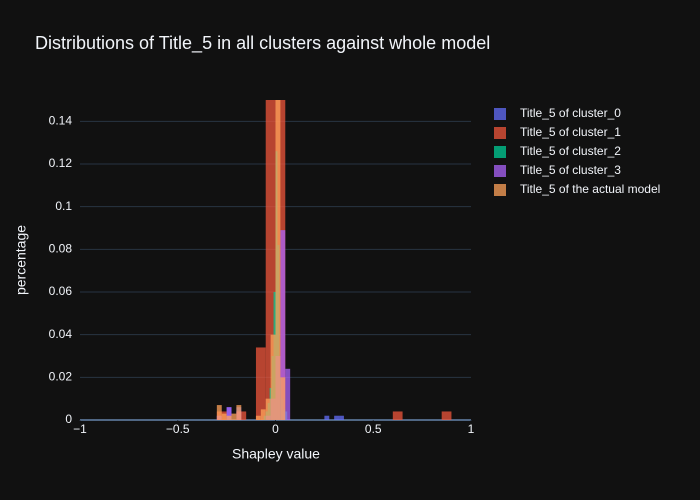 The width and height of the screenshot is (700, 500). What do you see at coordinates (275, 429) in the screenshot?
I see `x-tick-label: 0` at bounding box center [275, 429].